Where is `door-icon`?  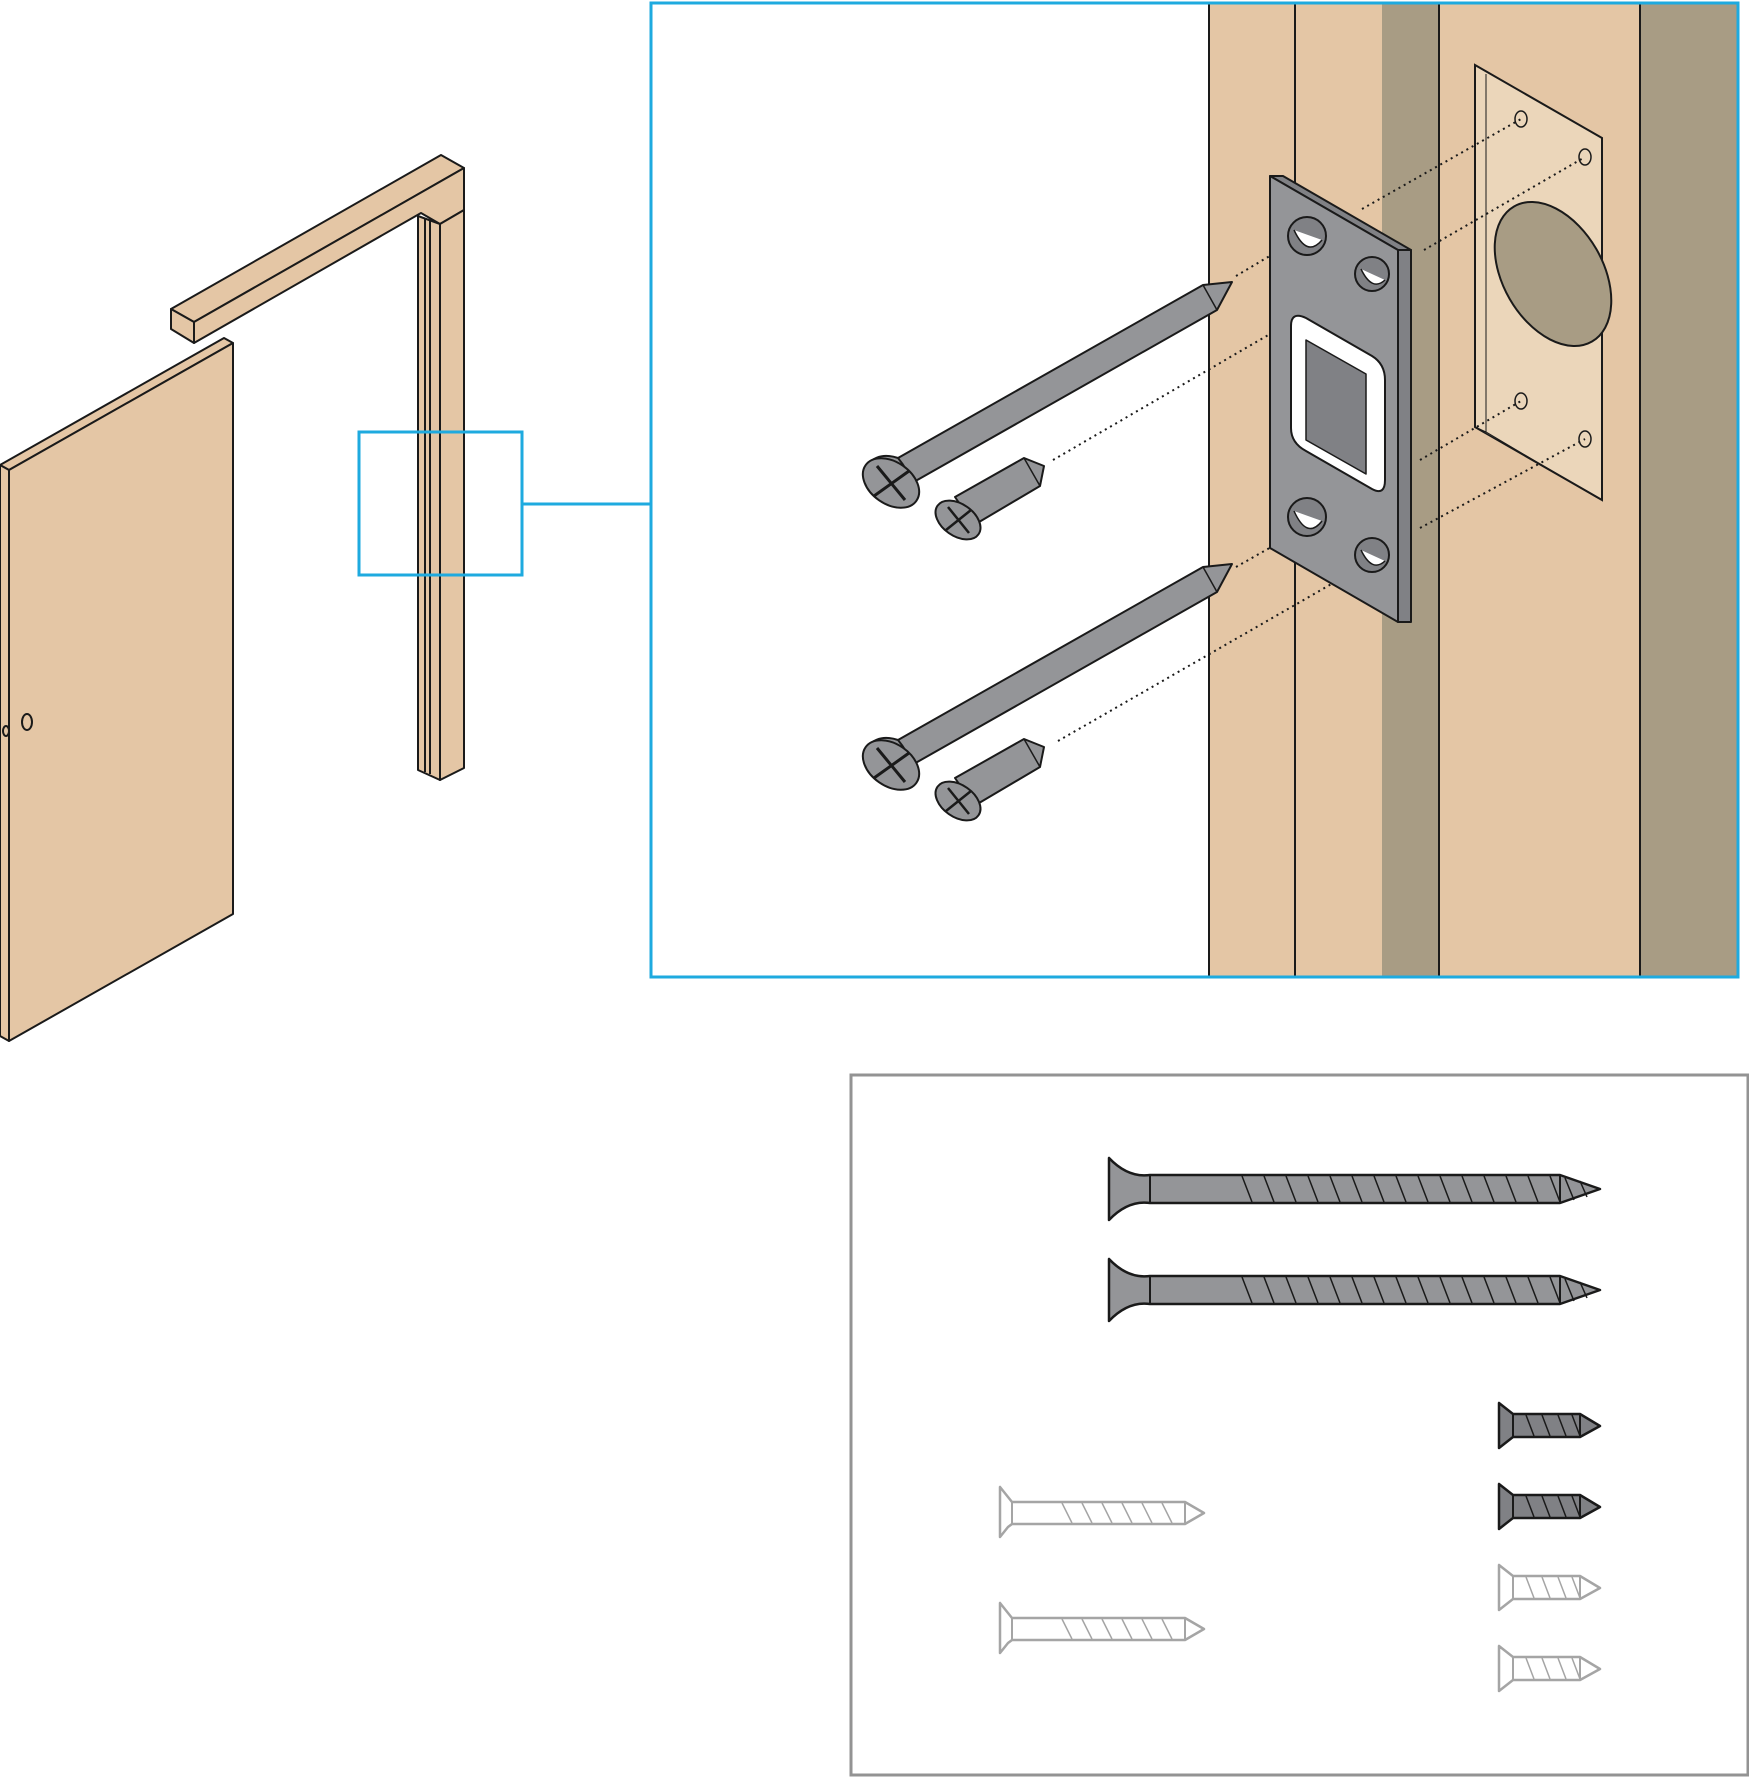 door-icon is located at coordinates (117, 689).